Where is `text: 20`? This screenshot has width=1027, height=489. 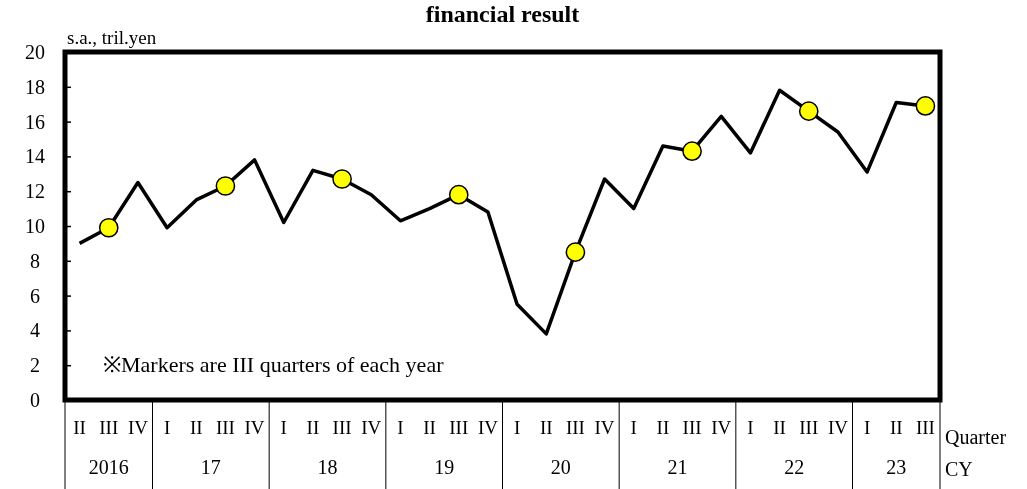
text: 20 is located at coordinates (560, 467).